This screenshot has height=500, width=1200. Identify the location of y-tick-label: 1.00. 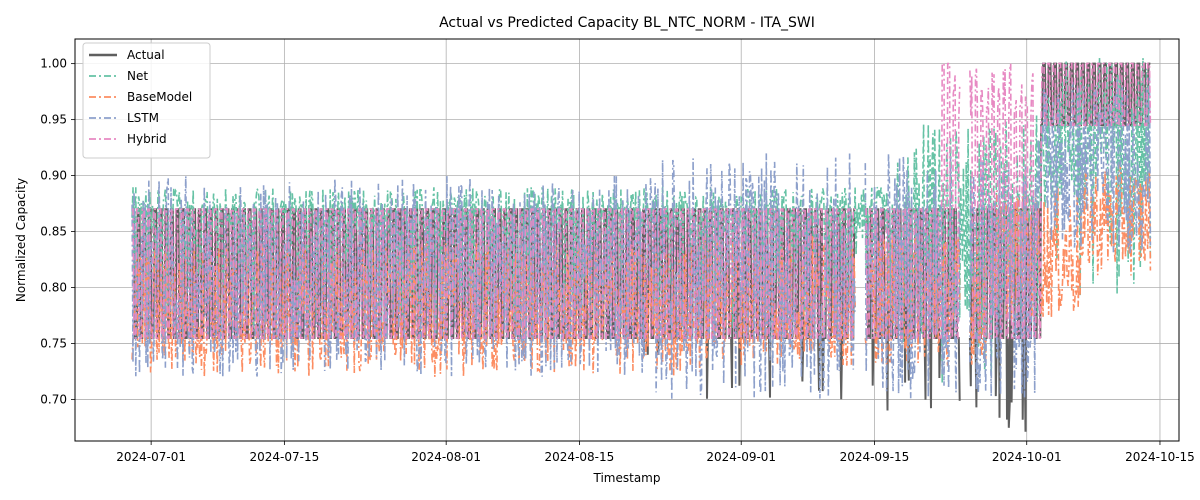
(53, 64).